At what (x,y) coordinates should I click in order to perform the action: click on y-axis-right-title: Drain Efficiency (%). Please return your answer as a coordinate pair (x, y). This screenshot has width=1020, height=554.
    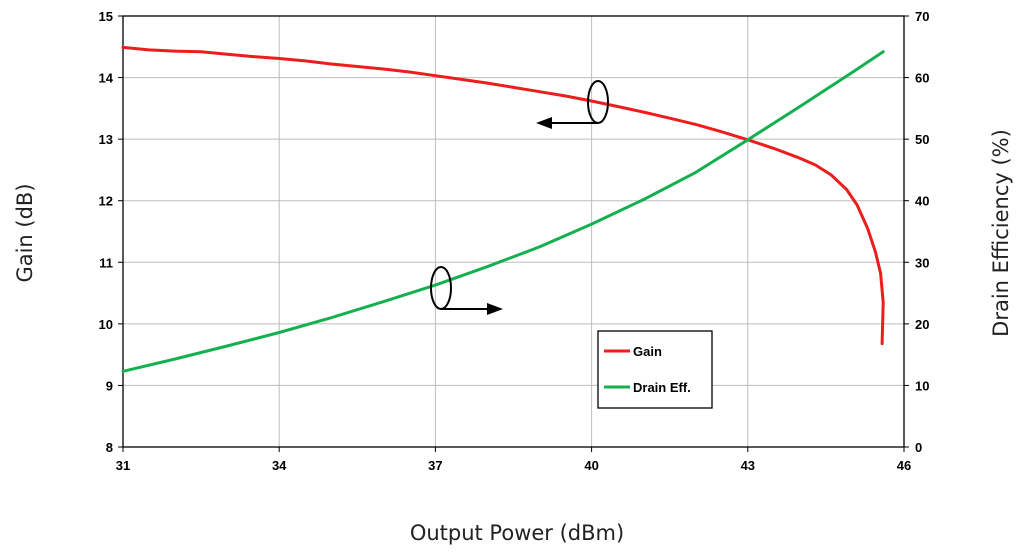
    Looking at the image, I should click on (1001, 233).